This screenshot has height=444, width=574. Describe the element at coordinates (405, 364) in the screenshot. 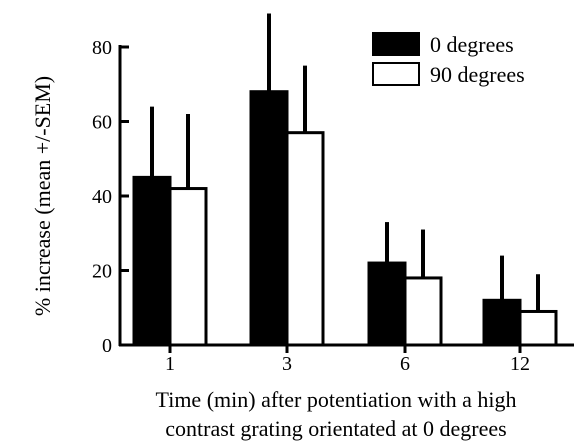

I see `x-tick-label-6: 6` at that location.